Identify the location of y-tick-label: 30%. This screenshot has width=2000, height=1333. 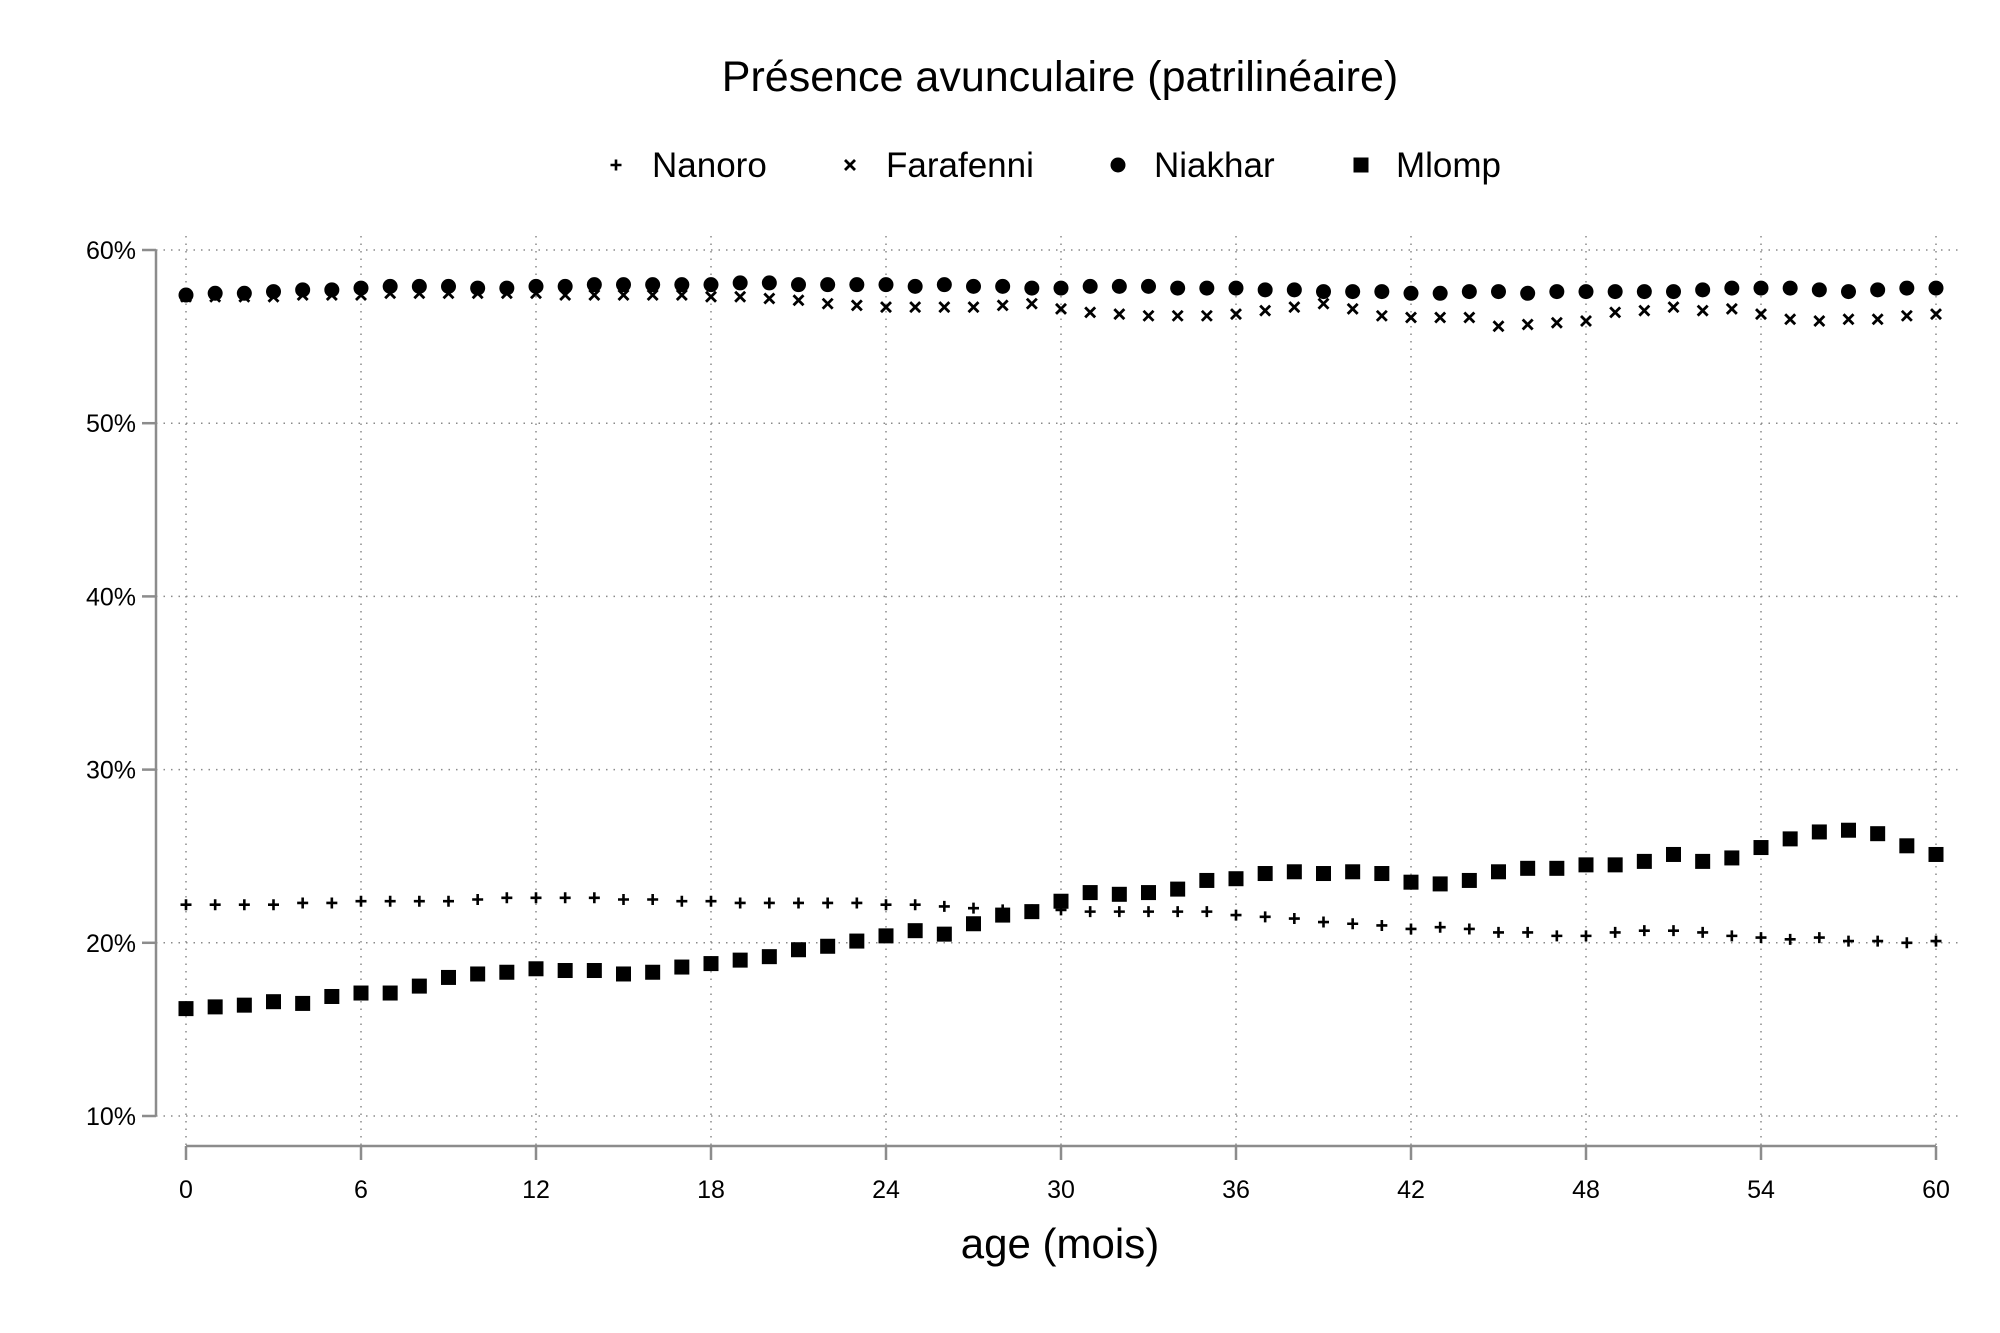
(111, 771).